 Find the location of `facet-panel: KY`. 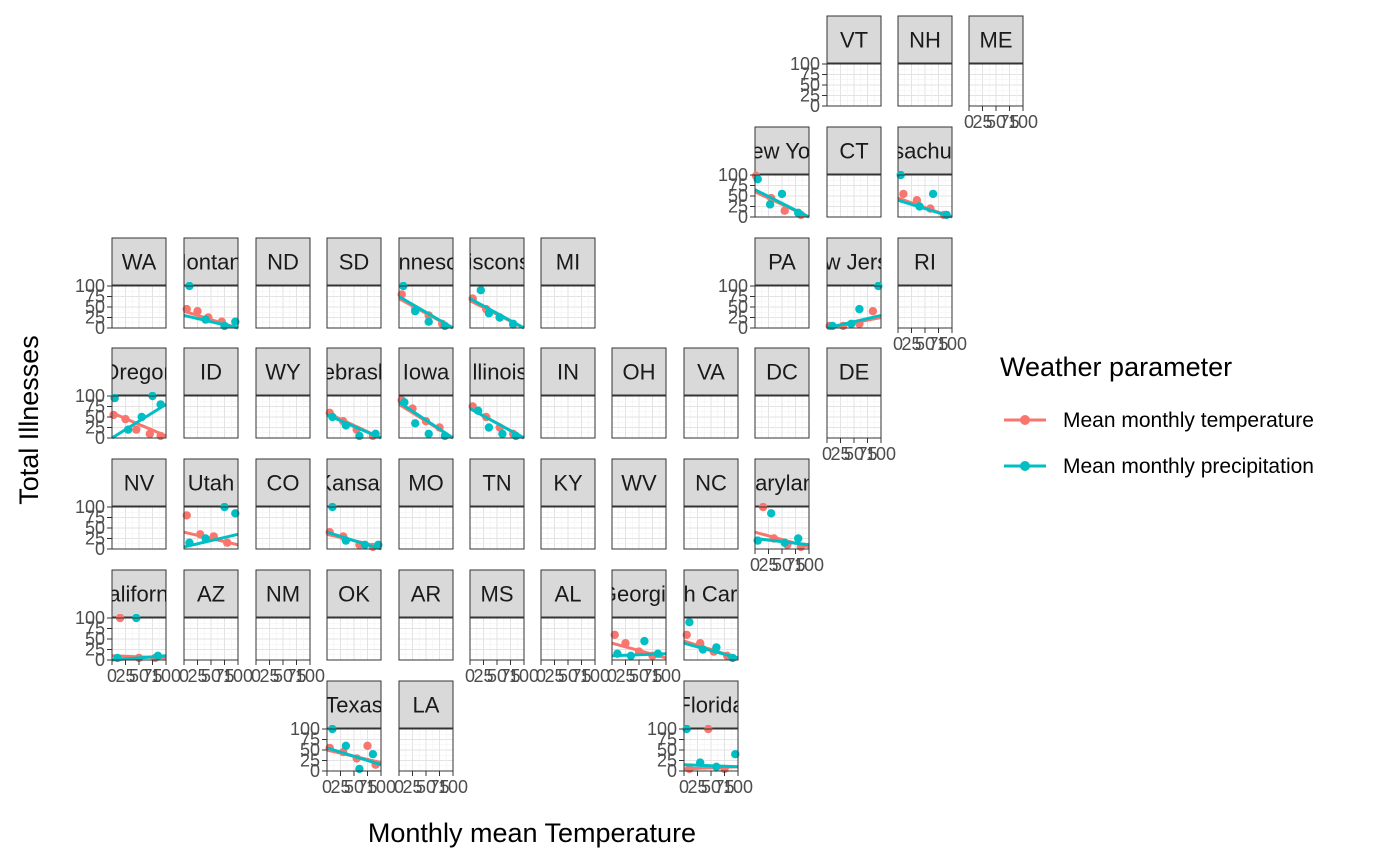

facet-panel: KY is located at coordinates (568, 504).